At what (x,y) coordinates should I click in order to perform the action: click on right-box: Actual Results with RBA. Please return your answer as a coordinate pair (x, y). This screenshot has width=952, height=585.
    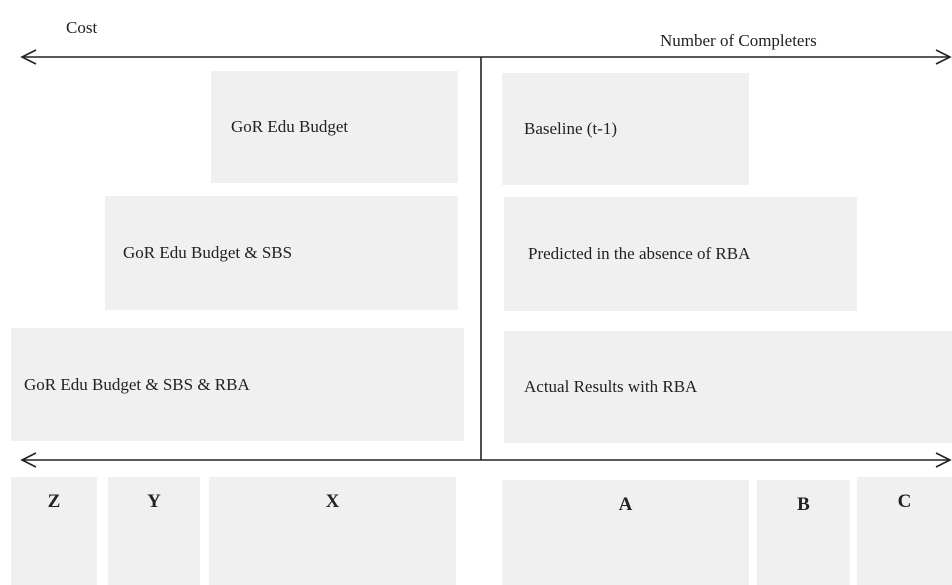
    Looking at the image, I should click on (728, 387).